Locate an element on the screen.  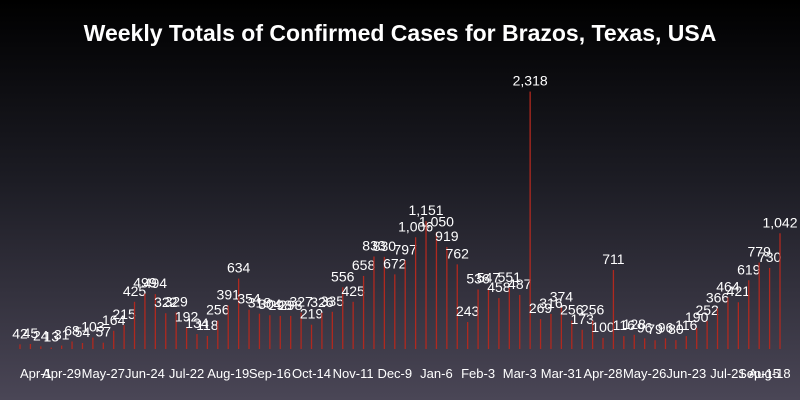
bar-value-label: 536 is located at coordinates (478, 278).